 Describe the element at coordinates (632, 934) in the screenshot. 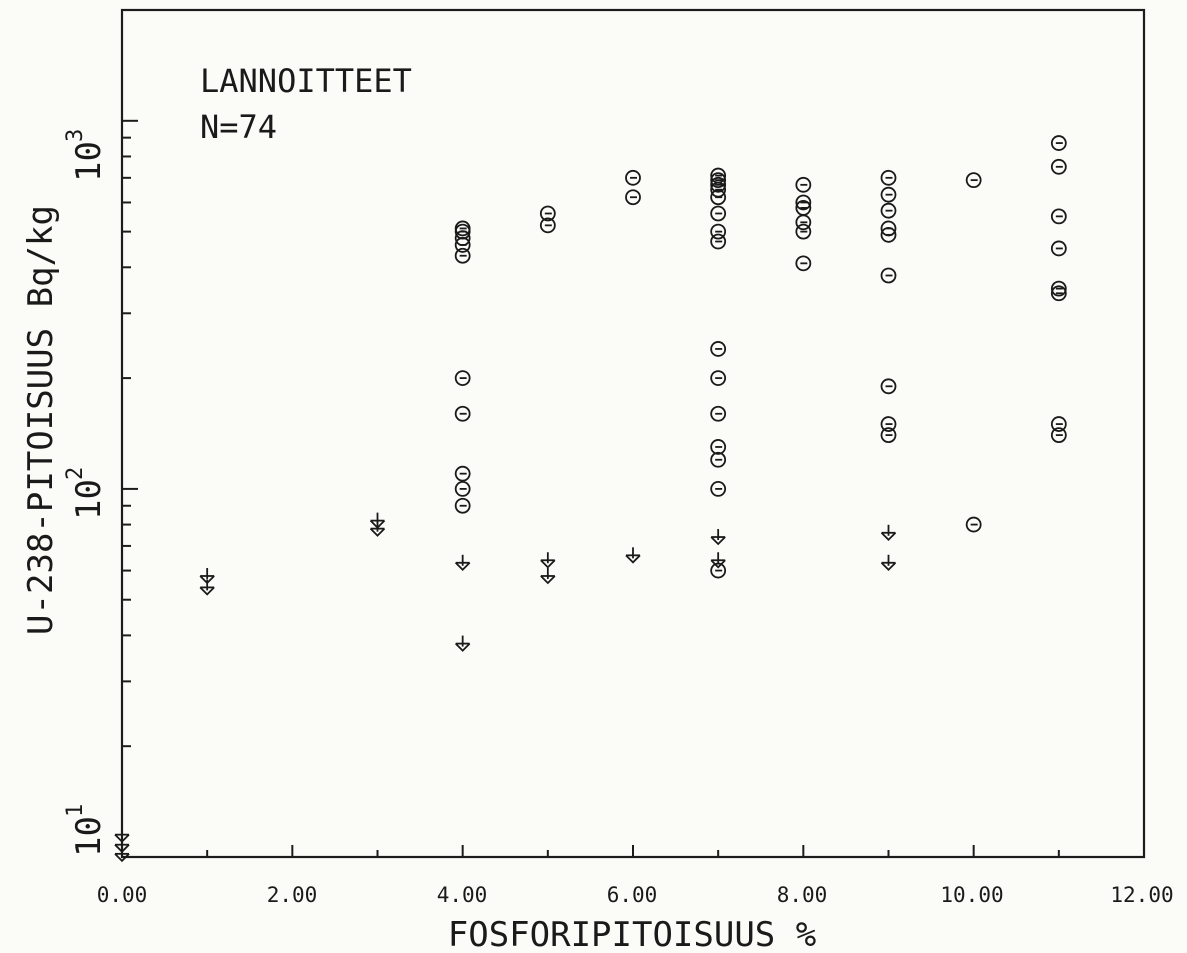

I see `x-axis-label: FOSFORIPITOISUUS %` at that location.